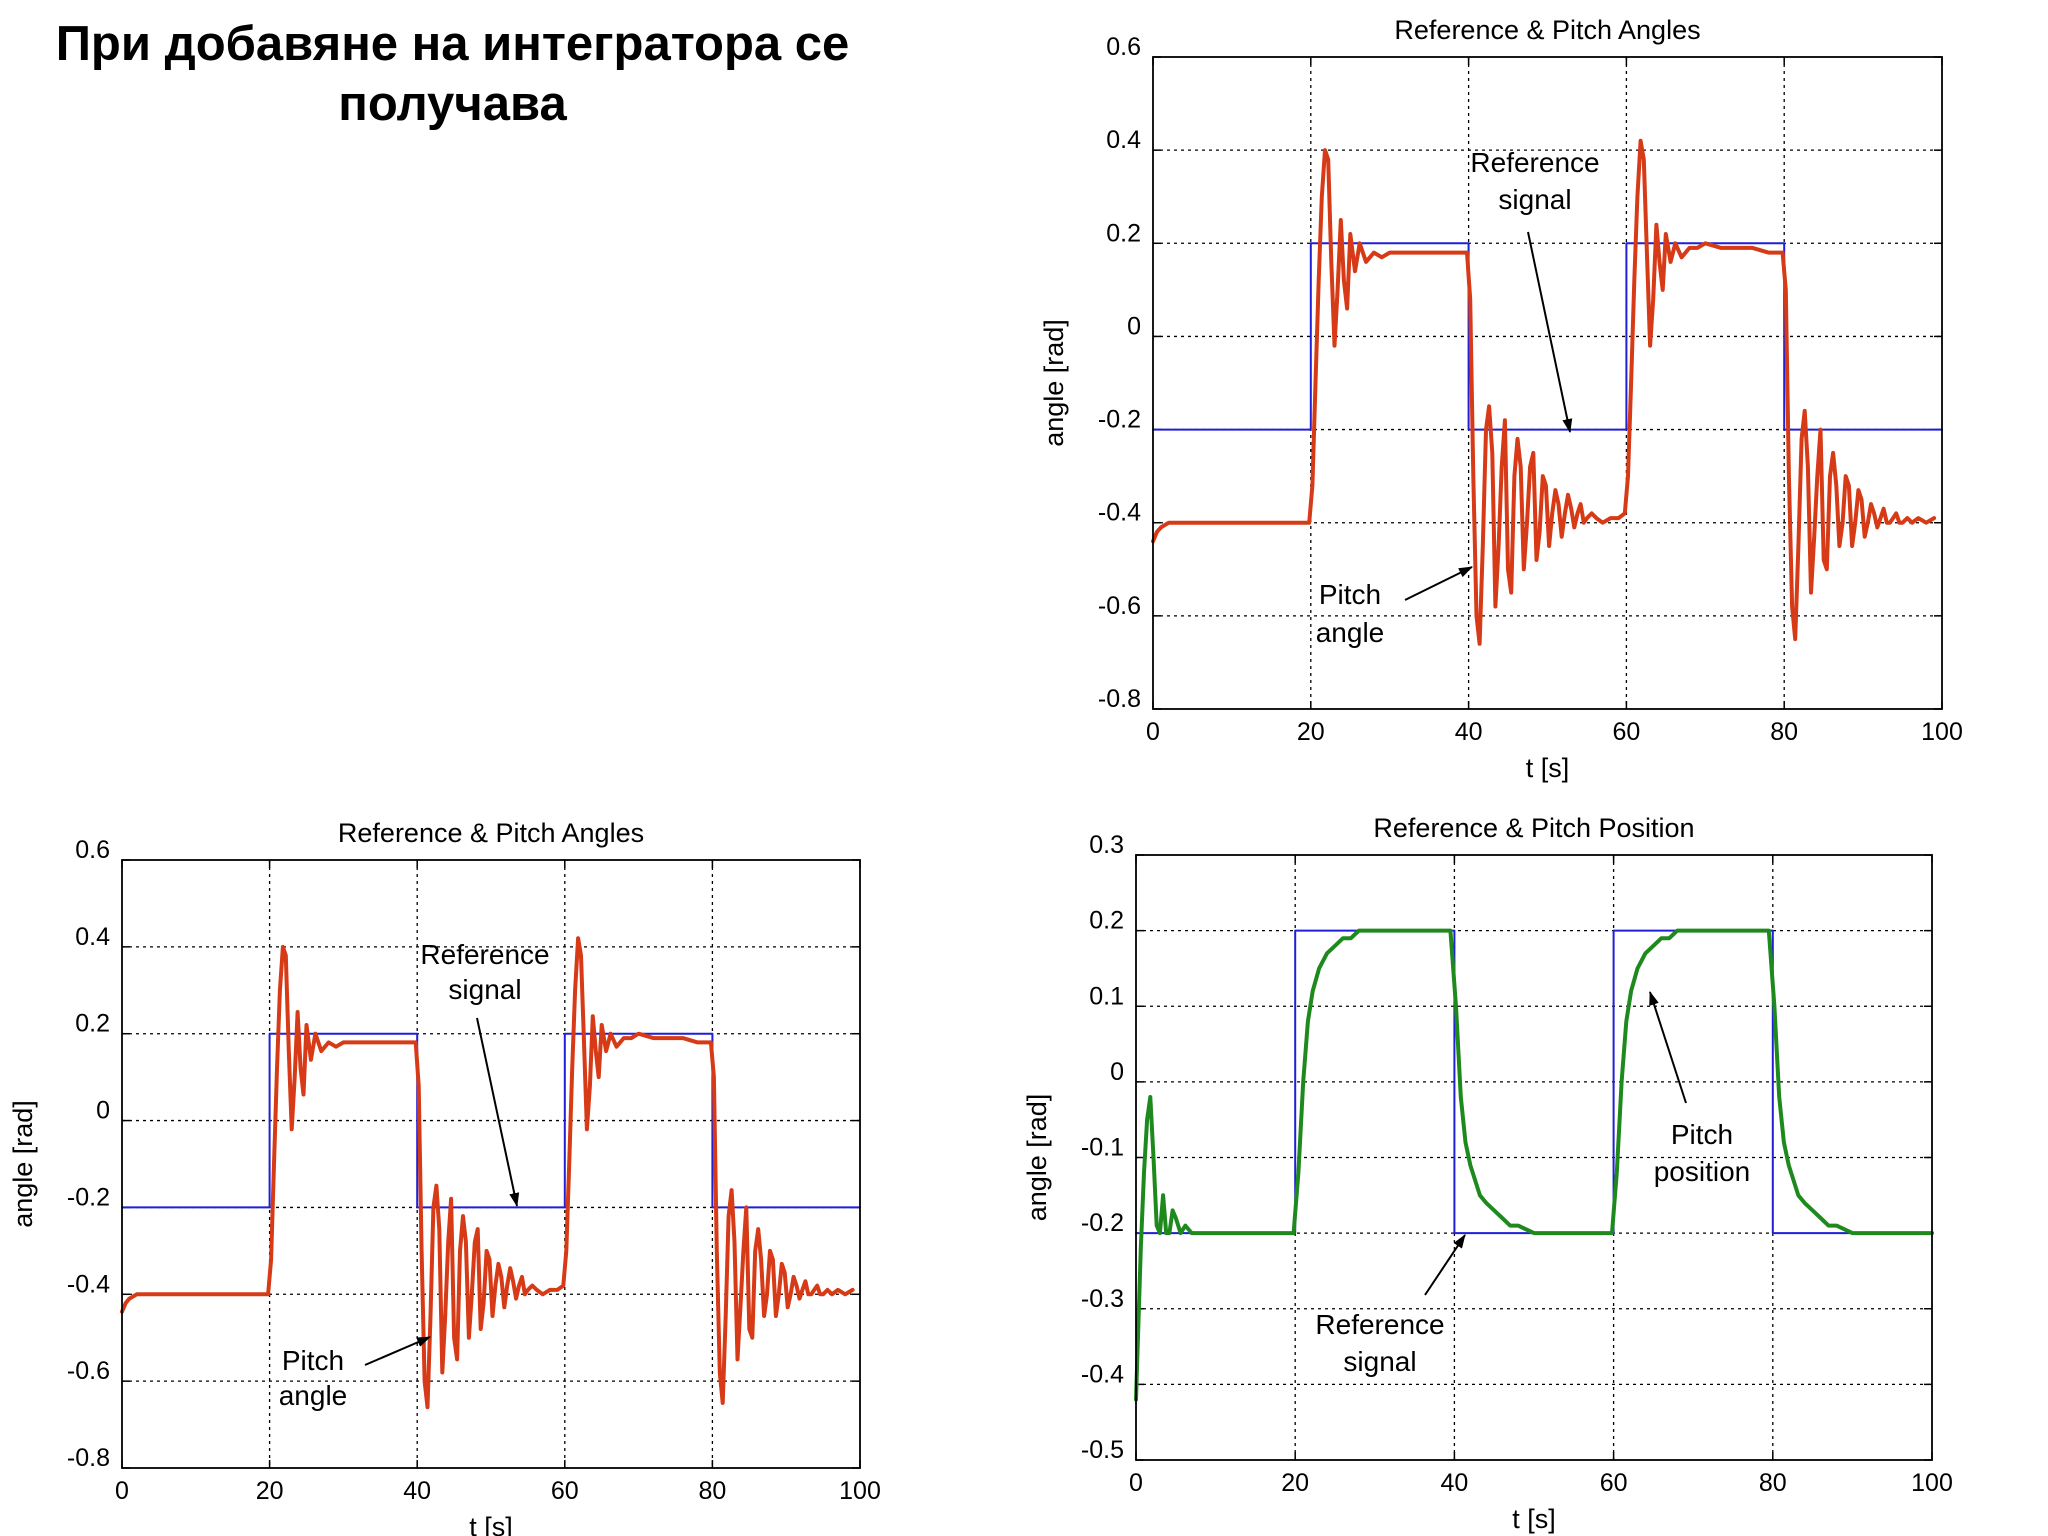 This screenshot has height=1536, width=2048. Describe the element at coordinates (1102, 1450) in the screenshot. I see `y-tick-label: -0.5` at that location.